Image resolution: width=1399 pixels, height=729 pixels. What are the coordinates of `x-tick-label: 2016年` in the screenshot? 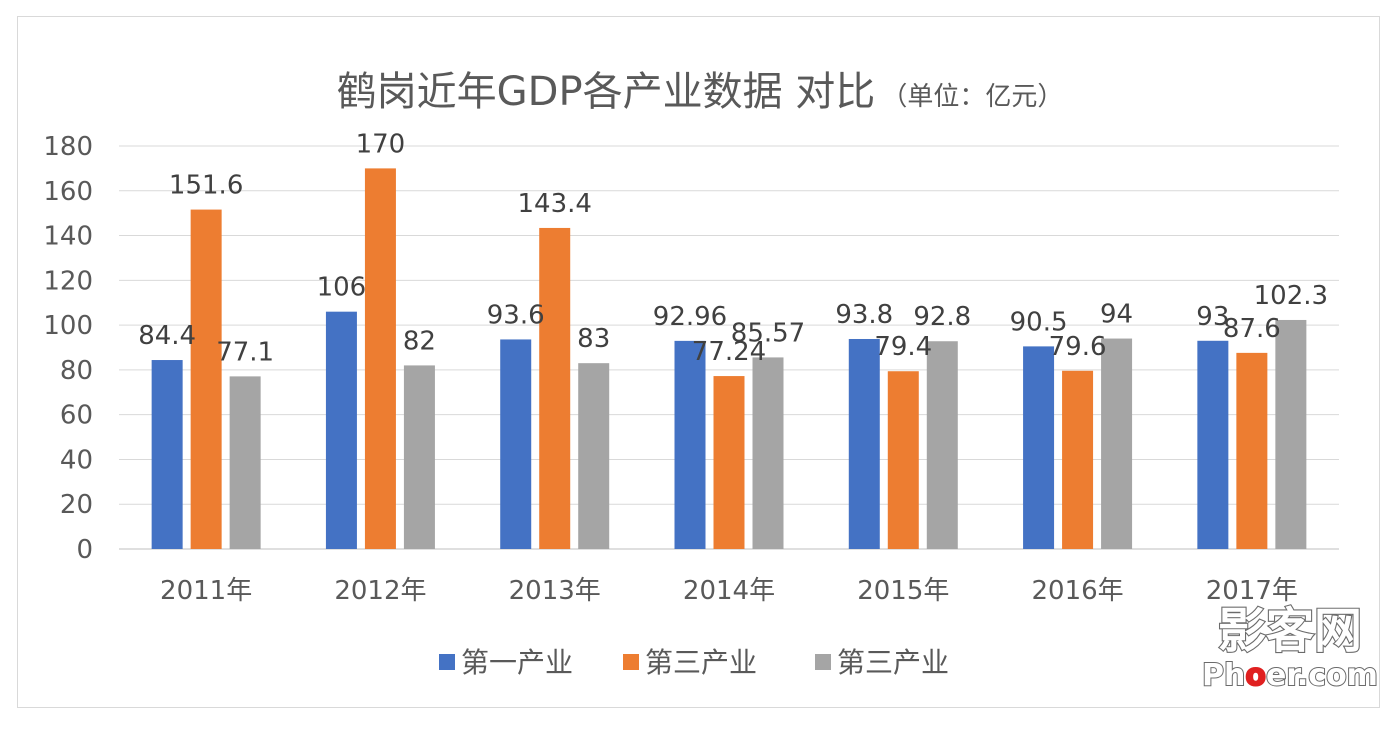 It's located at (1077, 591).